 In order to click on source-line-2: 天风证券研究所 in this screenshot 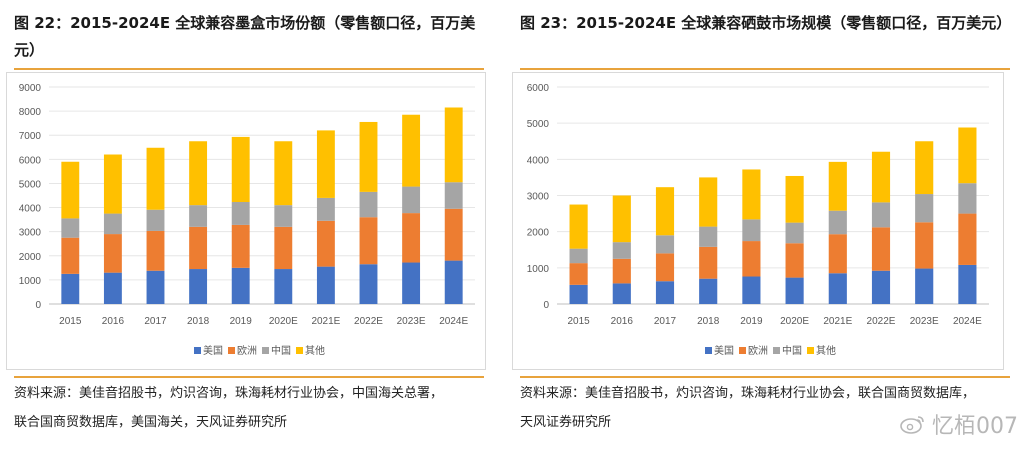, I will do `click(566, 422)`.